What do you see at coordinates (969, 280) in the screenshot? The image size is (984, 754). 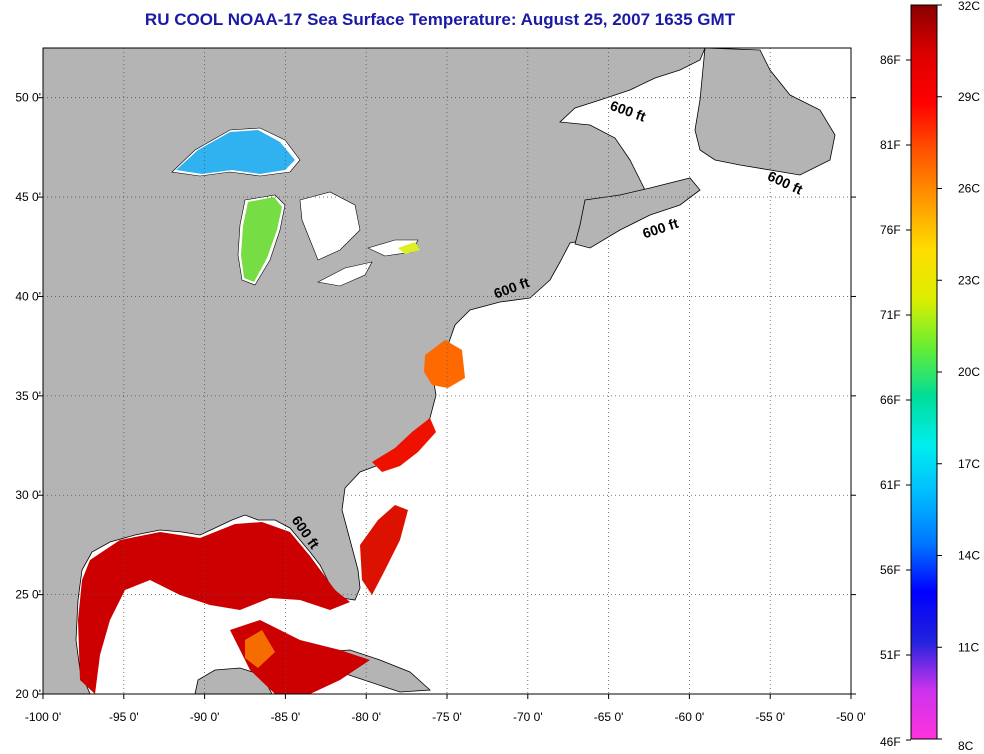 I see `colorbar-celsius-label: 23C` at bounding box center [969, 280].